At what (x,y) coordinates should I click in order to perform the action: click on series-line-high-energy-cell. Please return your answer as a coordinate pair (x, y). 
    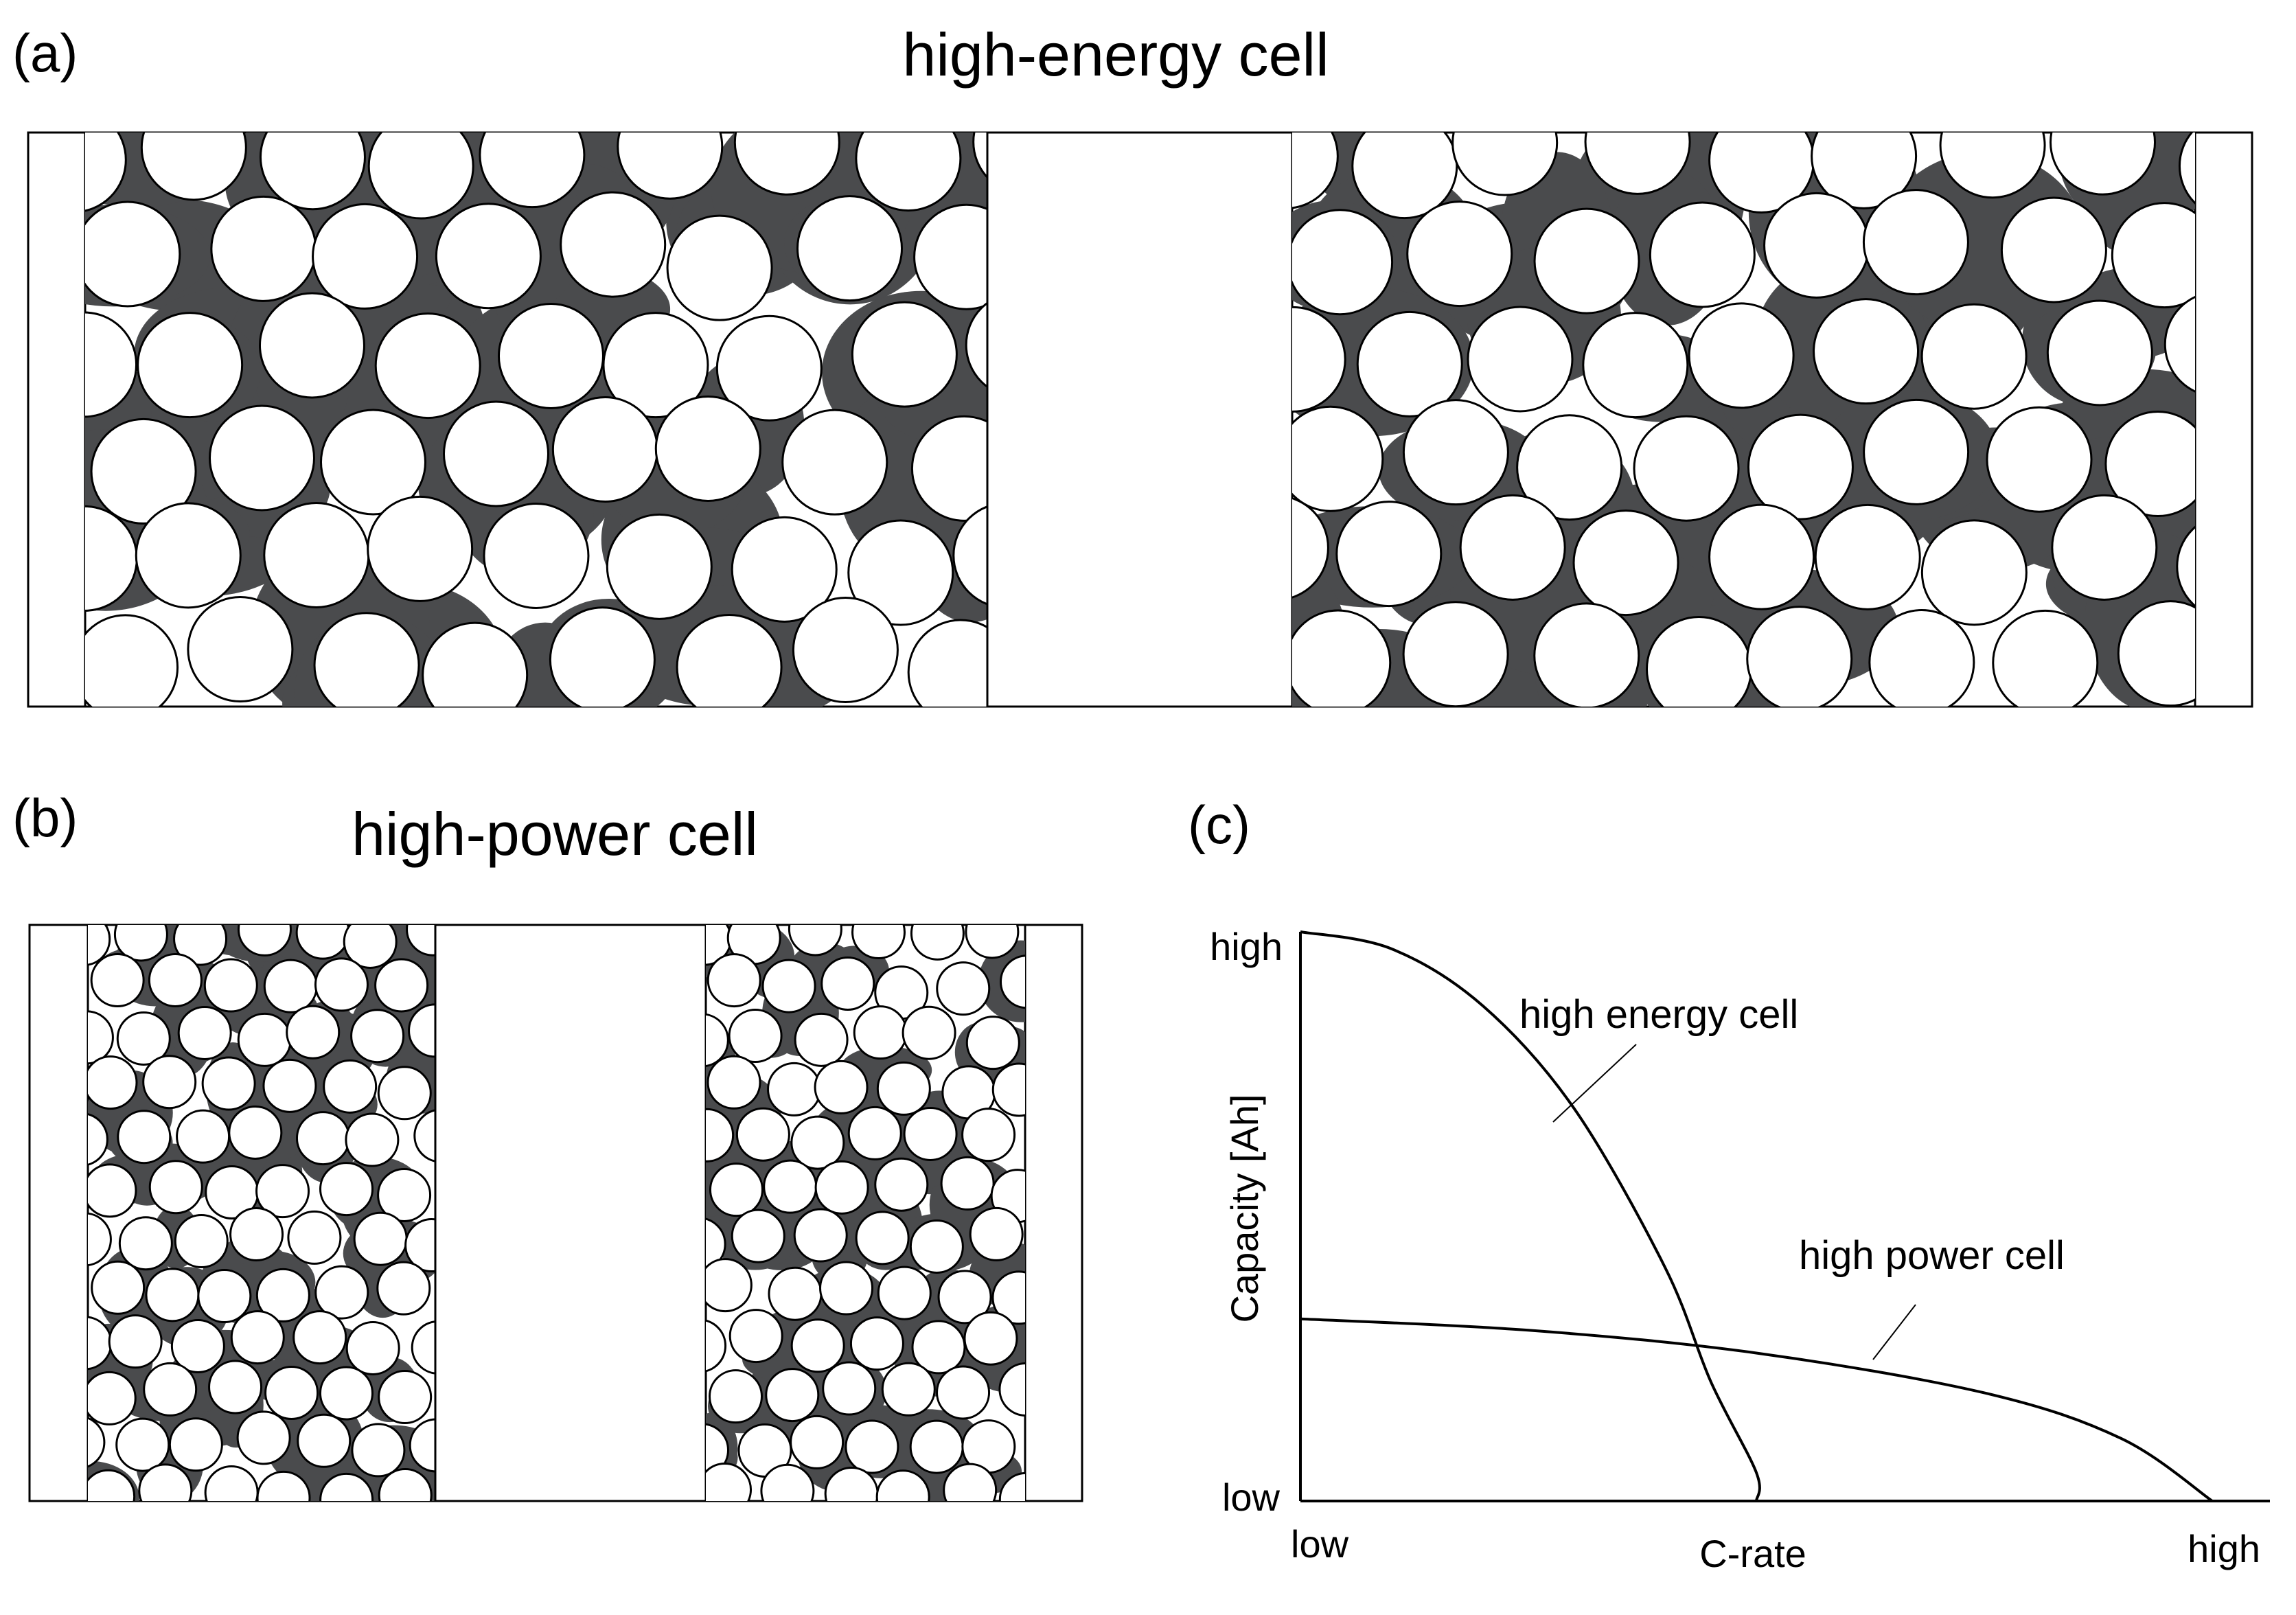
    Looking at the image, I should click on (1530, 1216).